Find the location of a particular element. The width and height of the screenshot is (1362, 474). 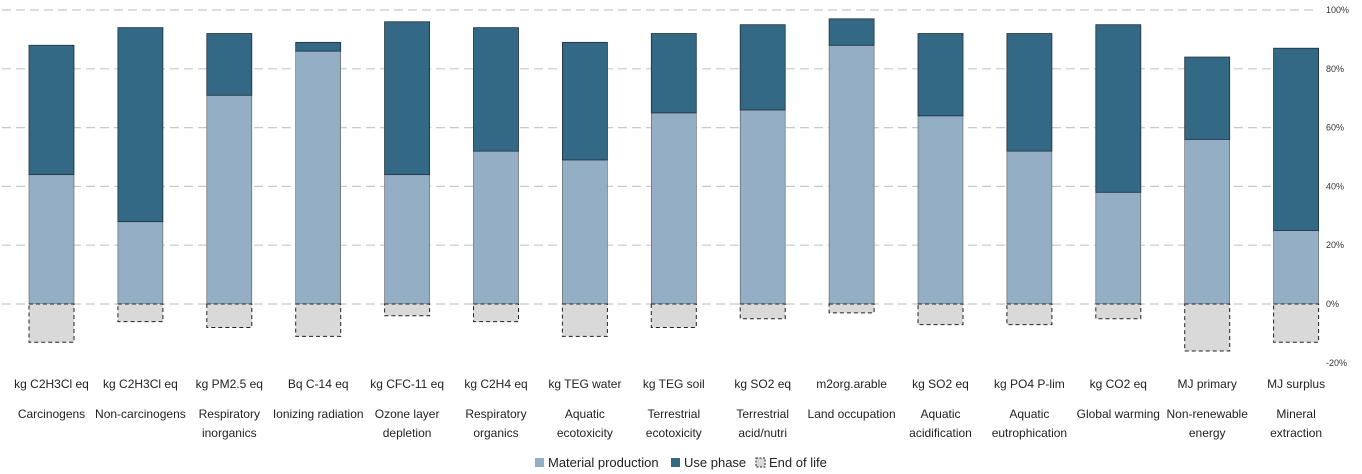

y-tick-label: -20% is located at coordinates (1336, 363).